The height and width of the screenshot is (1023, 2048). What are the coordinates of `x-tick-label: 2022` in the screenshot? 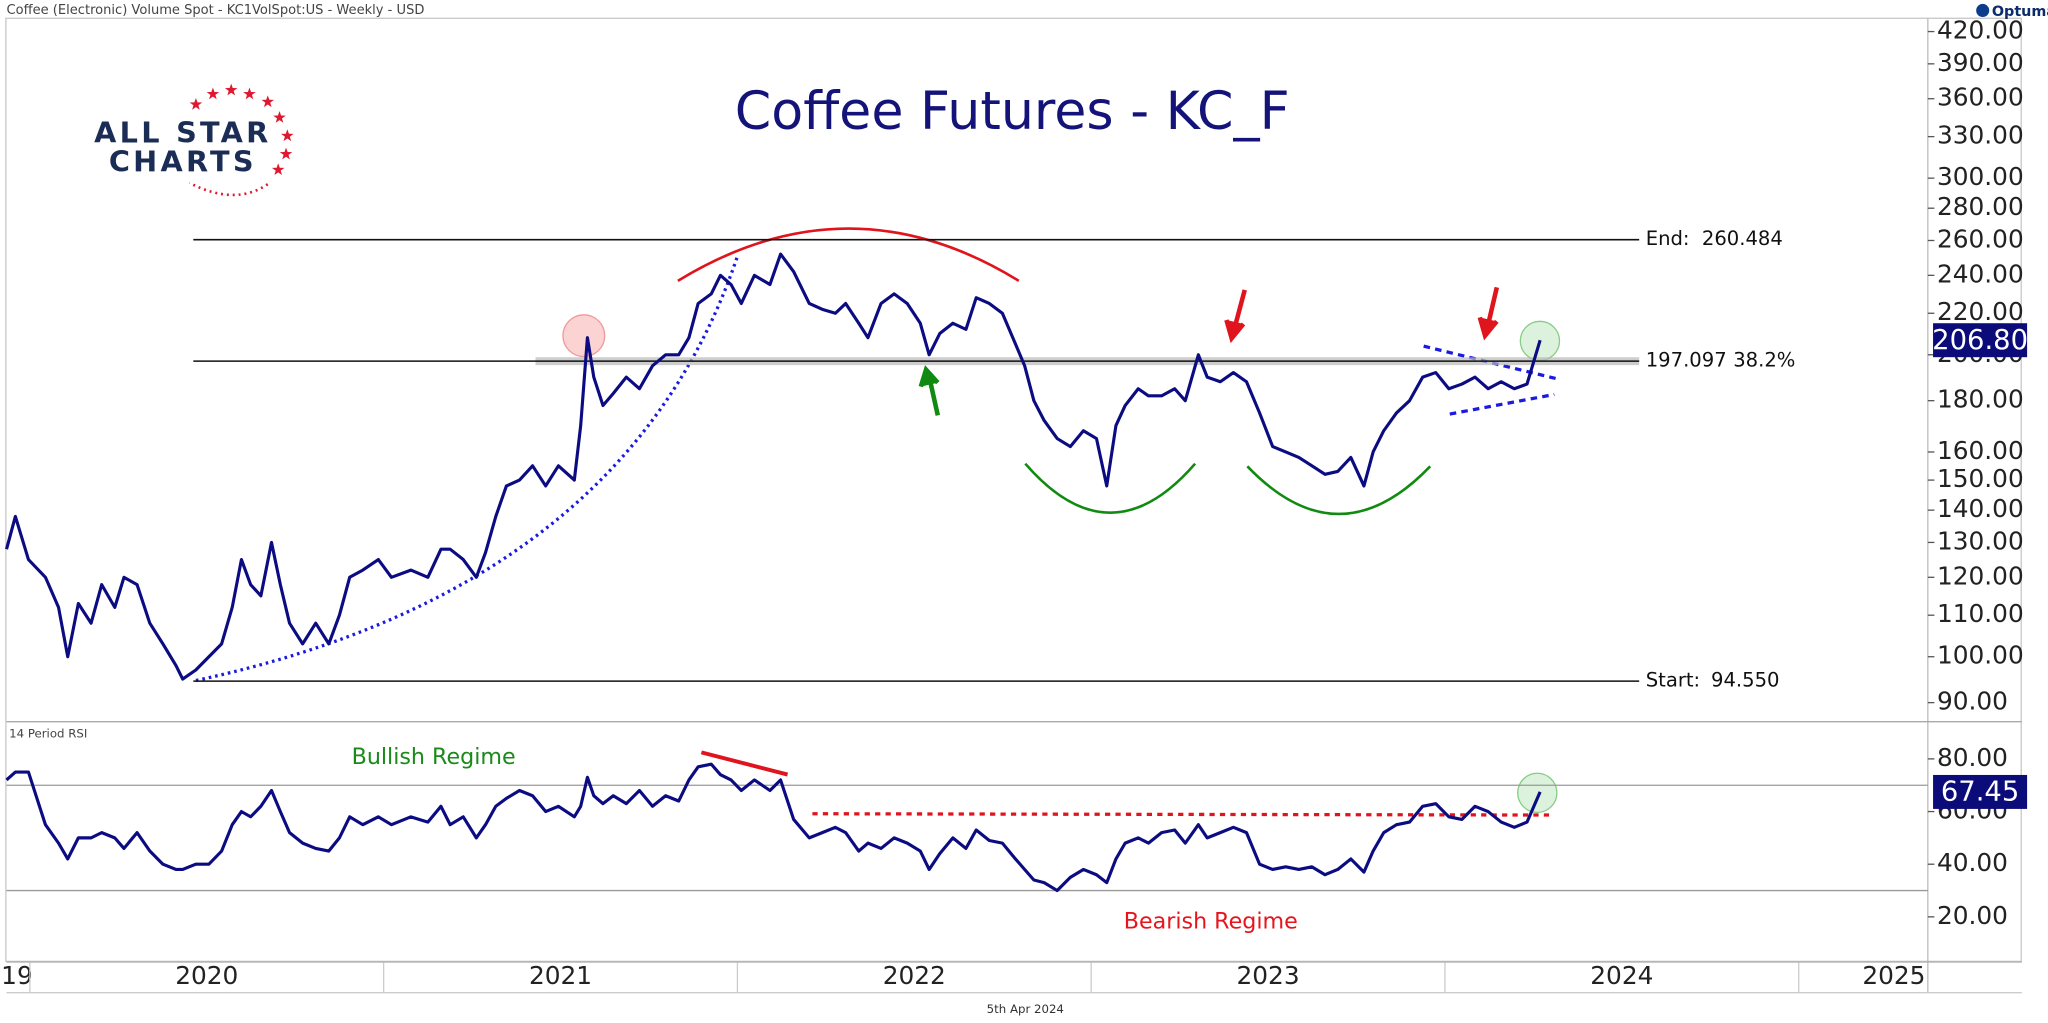 It's located at (914, 975).